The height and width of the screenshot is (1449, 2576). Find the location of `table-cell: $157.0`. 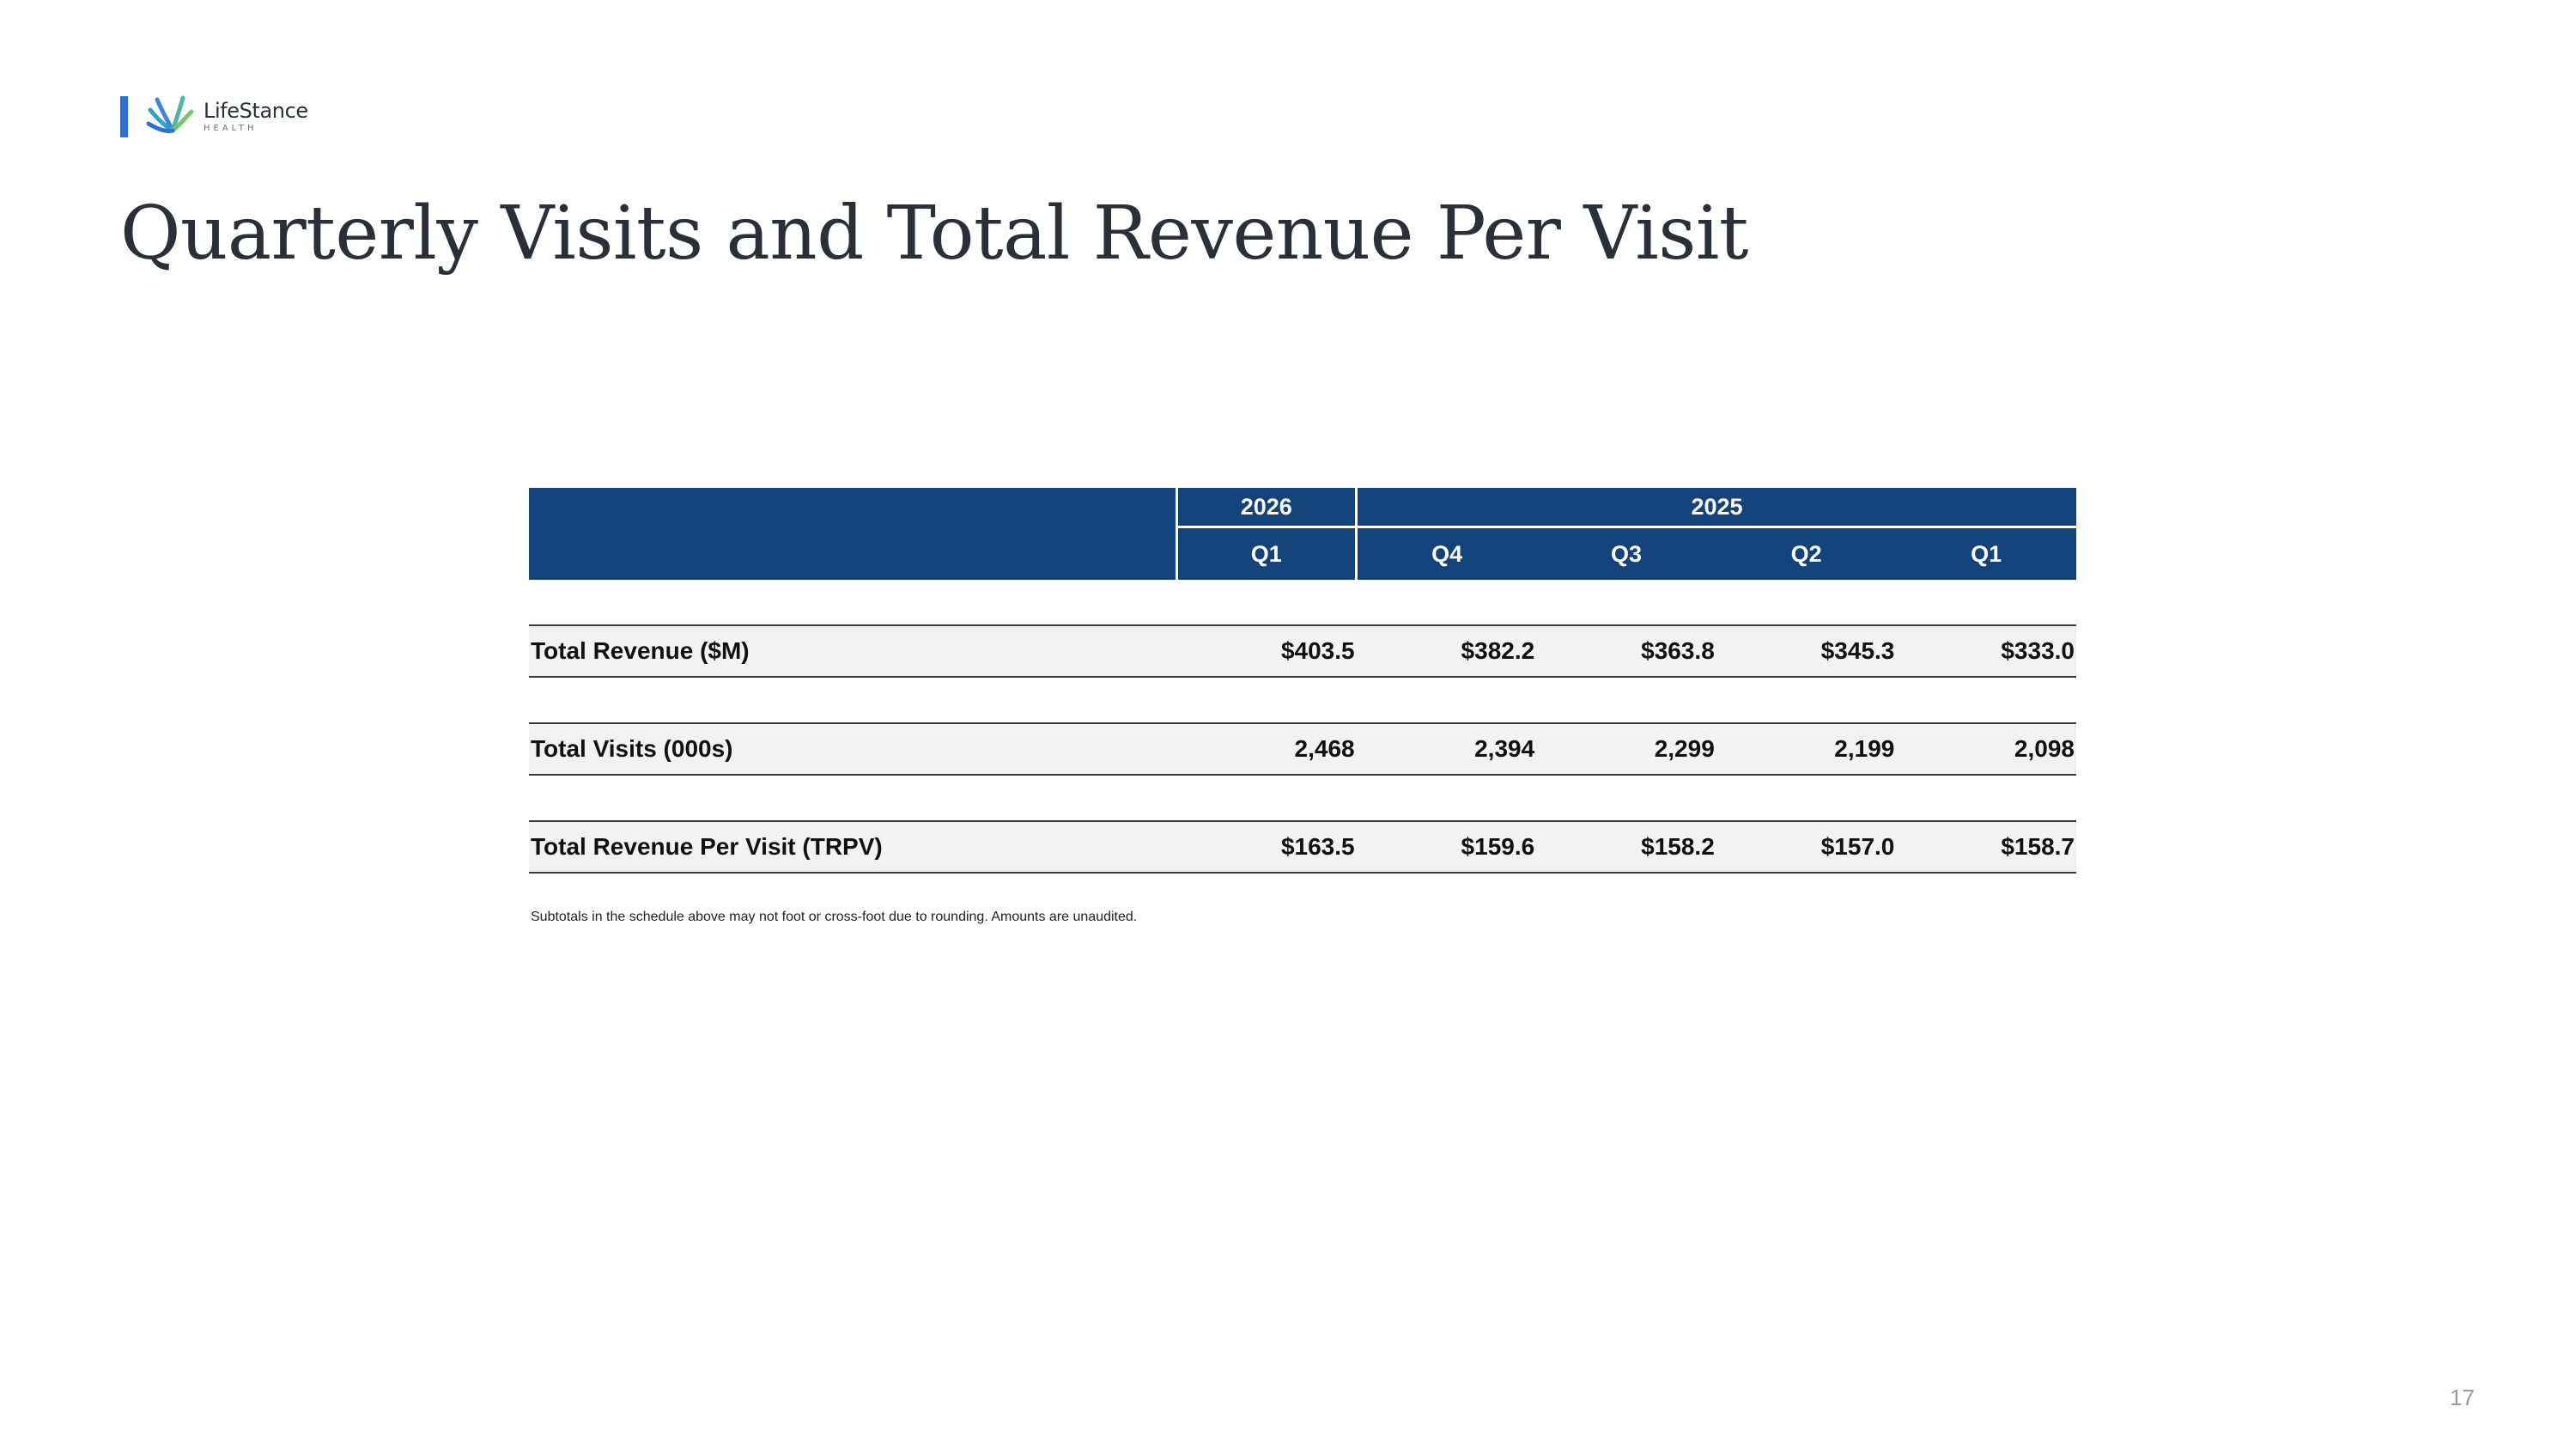

table-cell: $157.0 is located at coordinates (1806, 847).